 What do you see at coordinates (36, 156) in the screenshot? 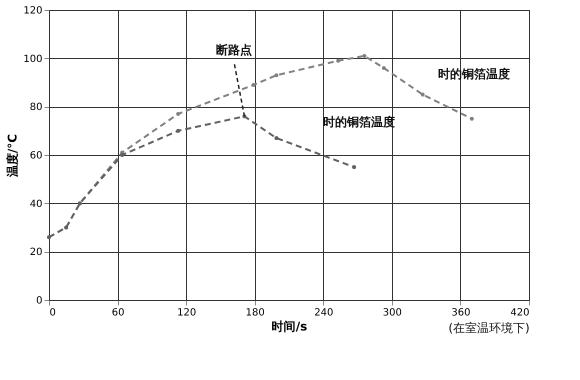
I see `y-tick-label: 60` at bounding box center [36, 156].